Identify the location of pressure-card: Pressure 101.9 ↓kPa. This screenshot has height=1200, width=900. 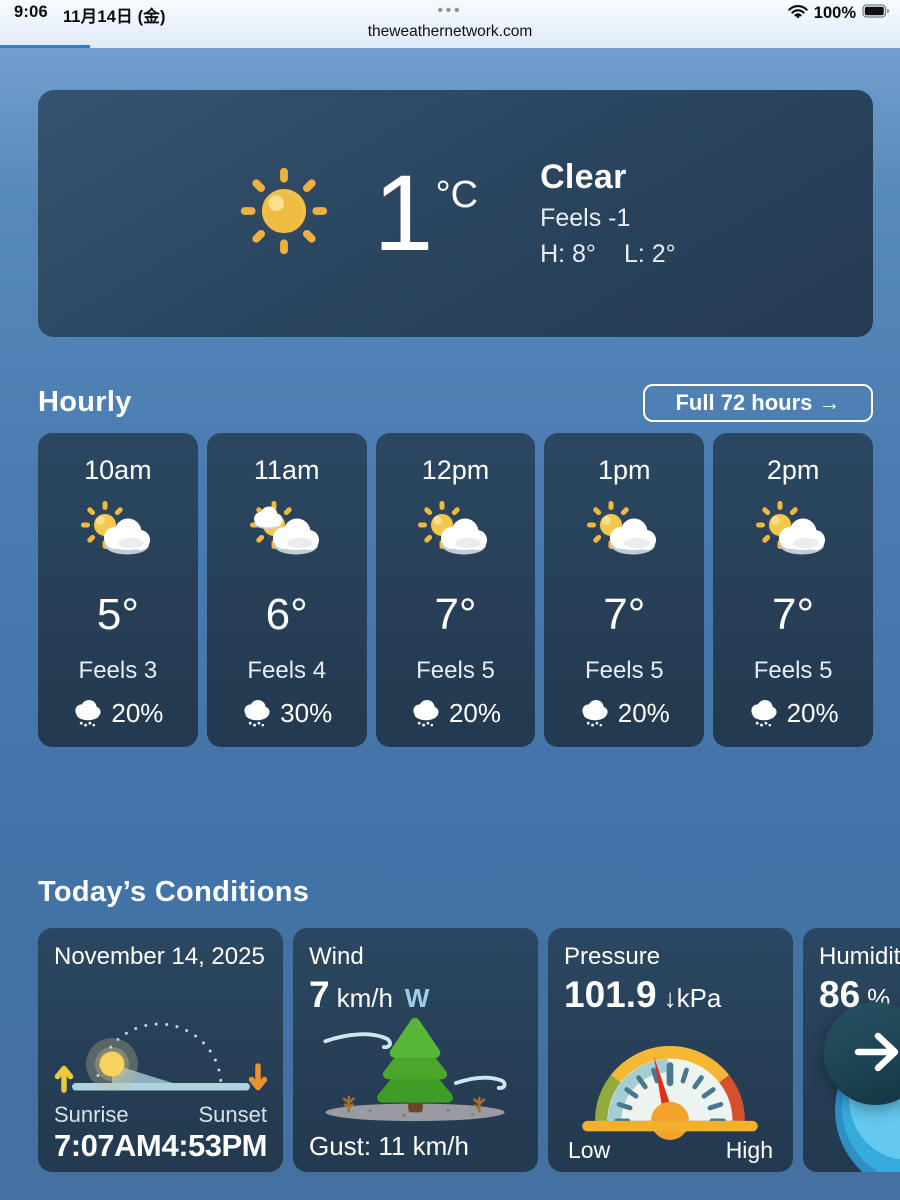
(670, 1050).